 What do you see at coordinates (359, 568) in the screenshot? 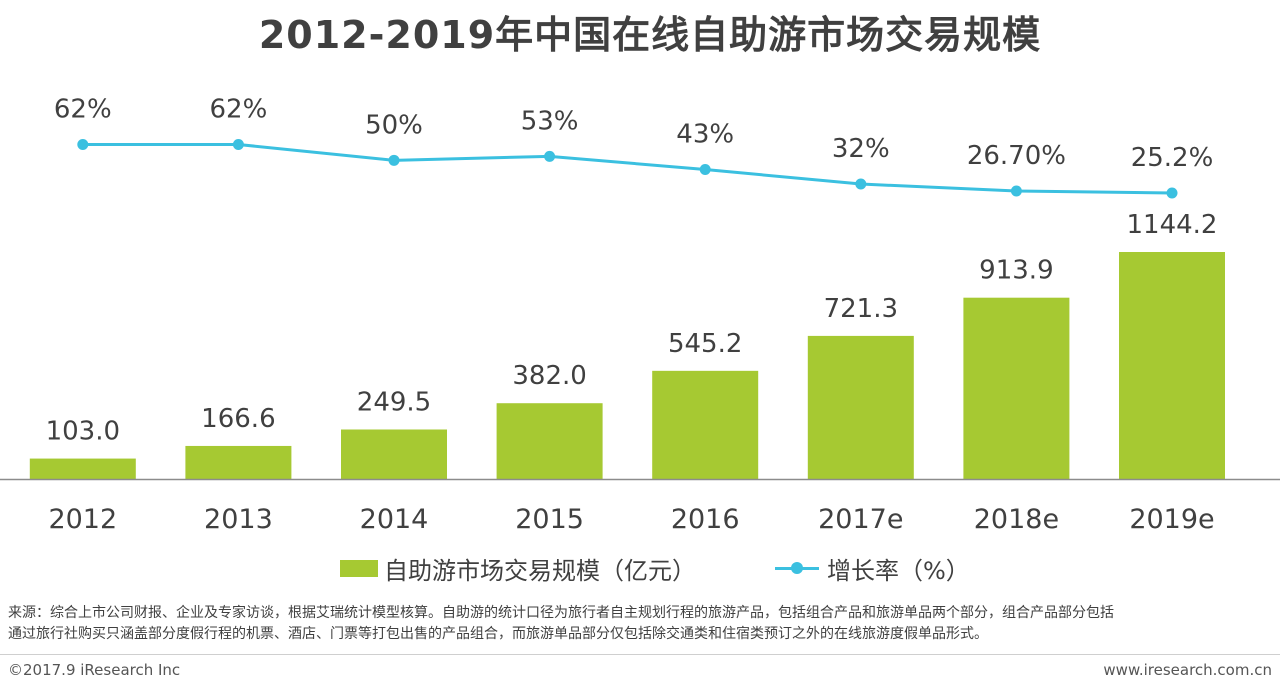
I see `legend-bar-swatch` at bounding box center [359, 568].